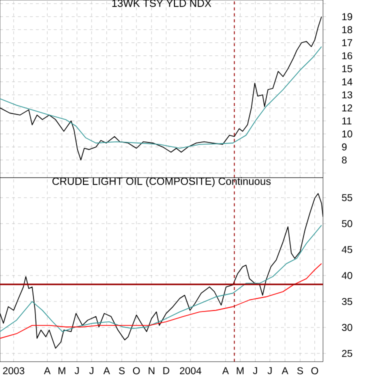 This screenshot has width=371, height=378. I want to click on x-tick-label: D, so click(166, 370).